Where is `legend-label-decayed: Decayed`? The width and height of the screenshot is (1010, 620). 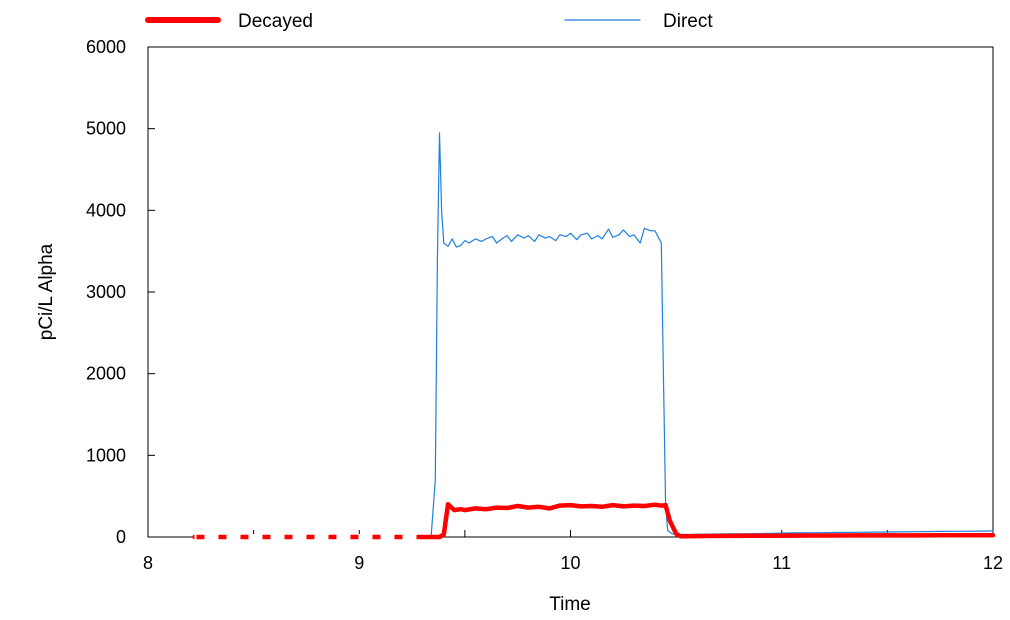
legend-label-decayed: Decayed is located at coordinates (275, 21).